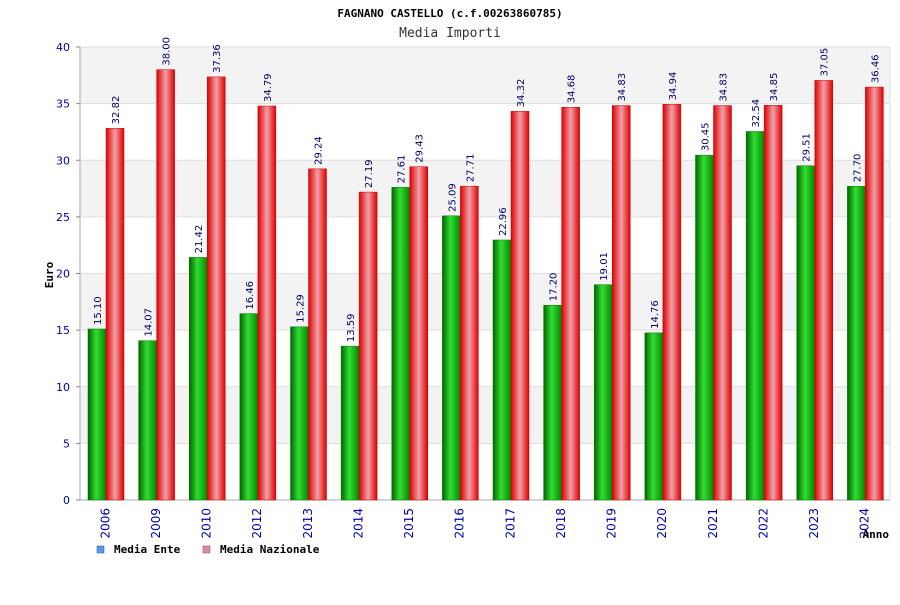 This screenshot has height=605, width=900. Describe the element at coordinates (521, 93) in the screenshot. I see `value-label-nazionale-2017: 34.32` at that location.